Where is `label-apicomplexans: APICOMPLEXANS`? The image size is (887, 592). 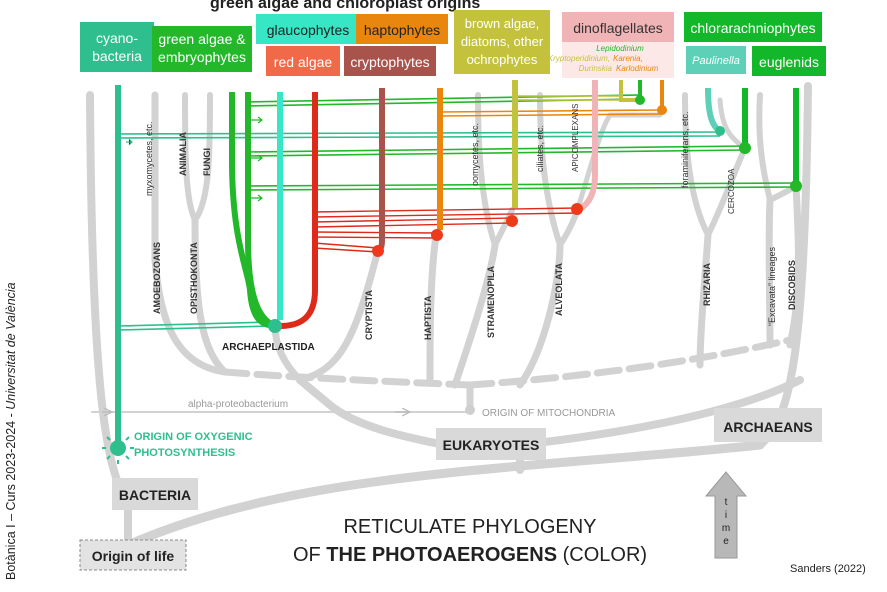 label-apicomplexans: APICOMPLEXANS is located at coordinates (575, 138).